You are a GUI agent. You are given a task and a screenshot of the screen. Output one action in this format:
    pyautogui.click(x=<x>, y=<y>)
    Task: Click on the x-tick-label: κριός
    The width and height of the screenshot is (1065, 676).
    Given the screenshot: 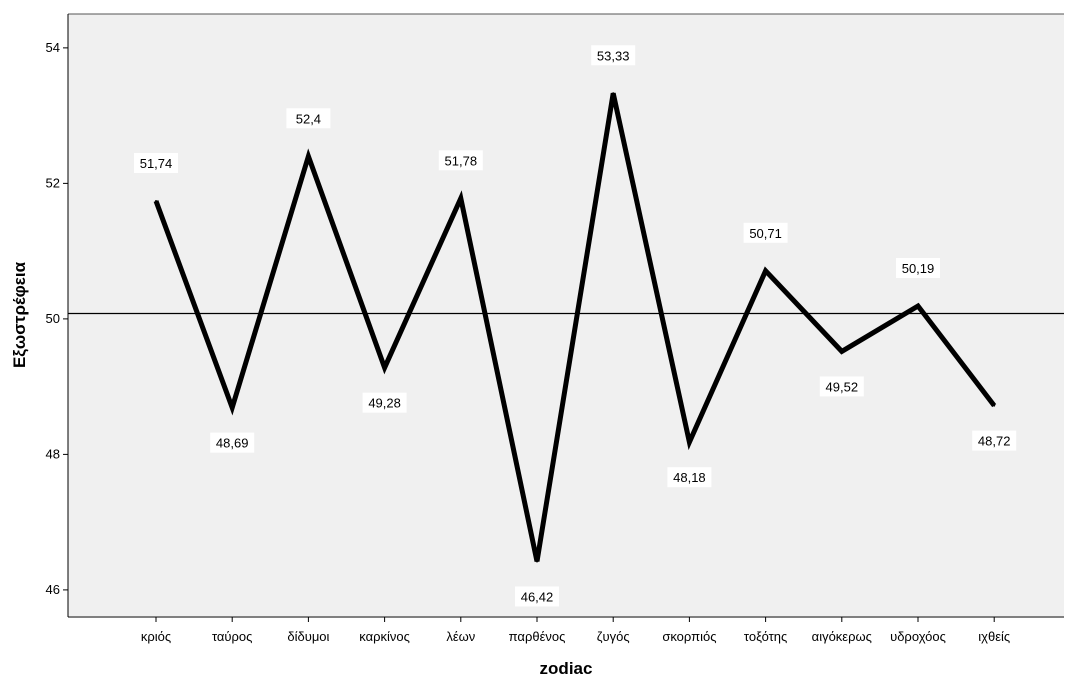 What is the action you would take?
    pyautogui.click(x=156, y=636)
    